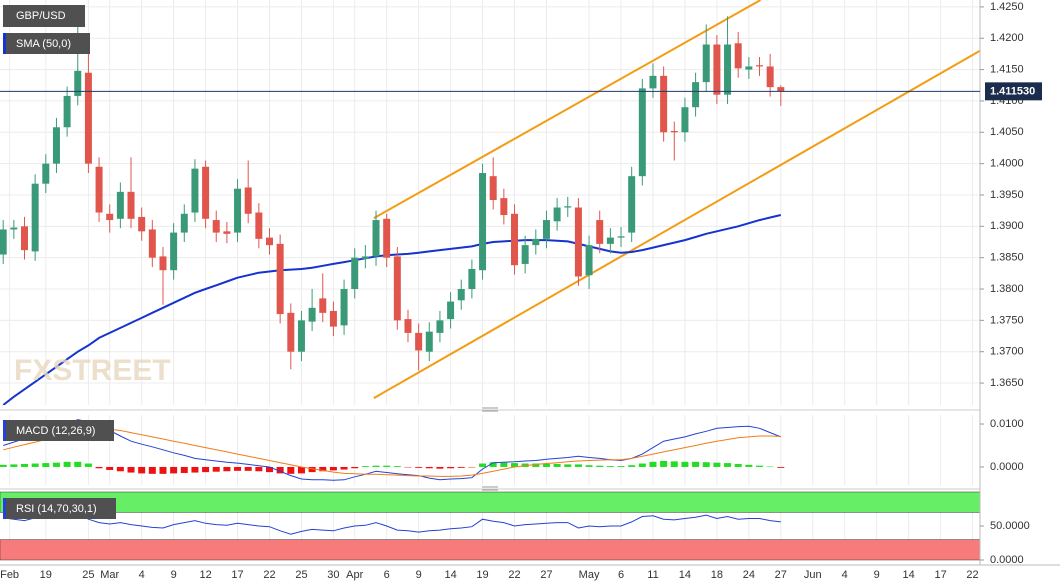 The height and width of the screenshot is (587, 1060). What do you see at coordinates (546, 575) in the screenshot?
I see `x-tick-label: 27` at bounding box center [546, 575].